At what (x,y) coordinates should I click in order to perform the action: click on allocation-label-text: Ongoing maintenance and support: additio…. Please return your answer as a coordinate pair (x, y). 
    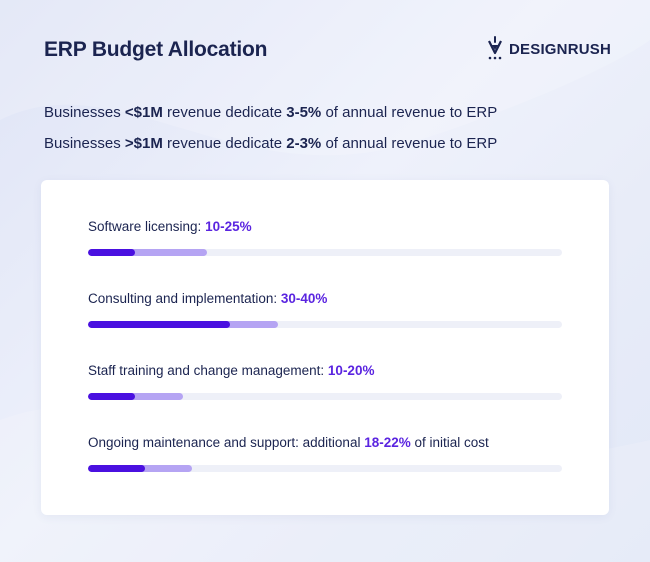
    Looking at the image, I should click on (226, 442).